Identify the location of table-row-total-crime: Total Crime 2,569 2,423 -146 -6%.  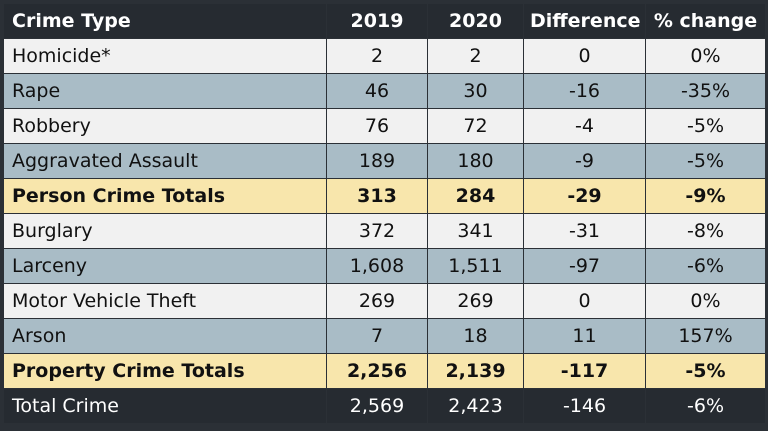
(384, 406).